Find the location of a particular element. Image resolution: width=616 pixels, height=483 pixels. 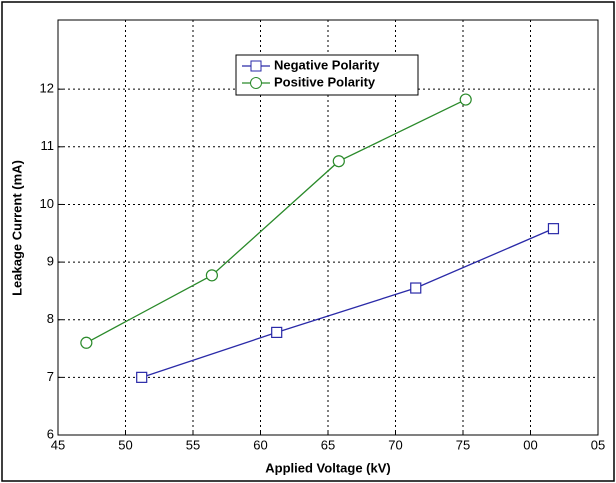

x-tick-label: 00 is located at coordinates (530, 444).